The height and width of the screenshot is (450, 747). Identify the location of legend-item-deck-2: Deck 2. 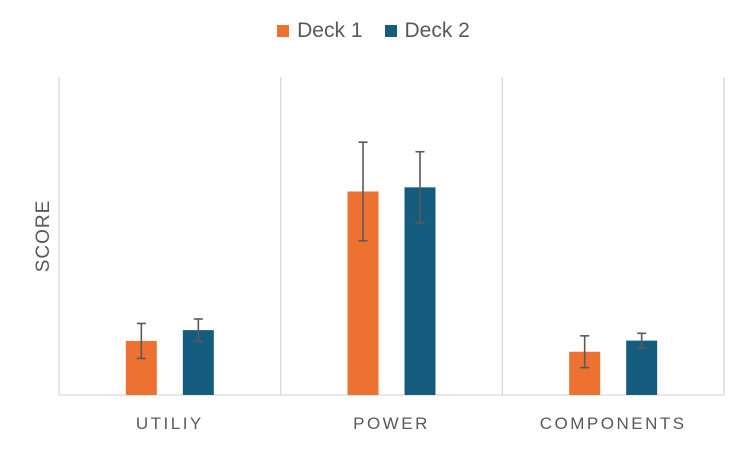
(427, 31).